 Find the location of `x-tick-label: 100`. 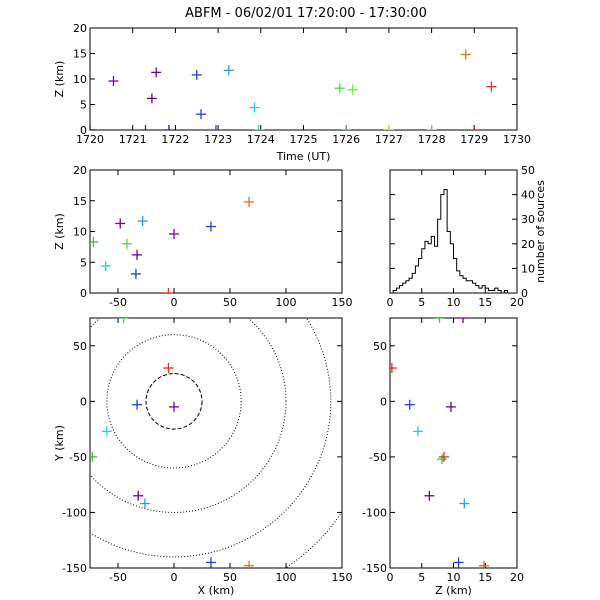

x-tick-label: 100 is located at coordinates (286, 302).